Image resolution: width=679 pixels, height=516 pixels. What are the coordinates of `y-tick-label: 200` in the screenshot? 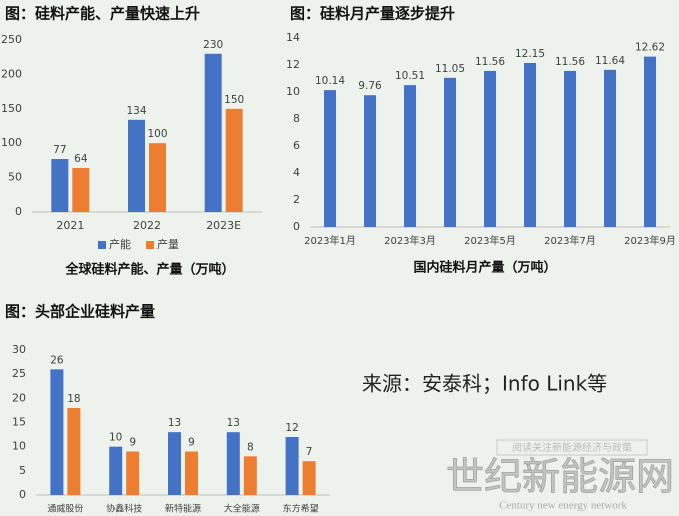 It's located at (11, 73).